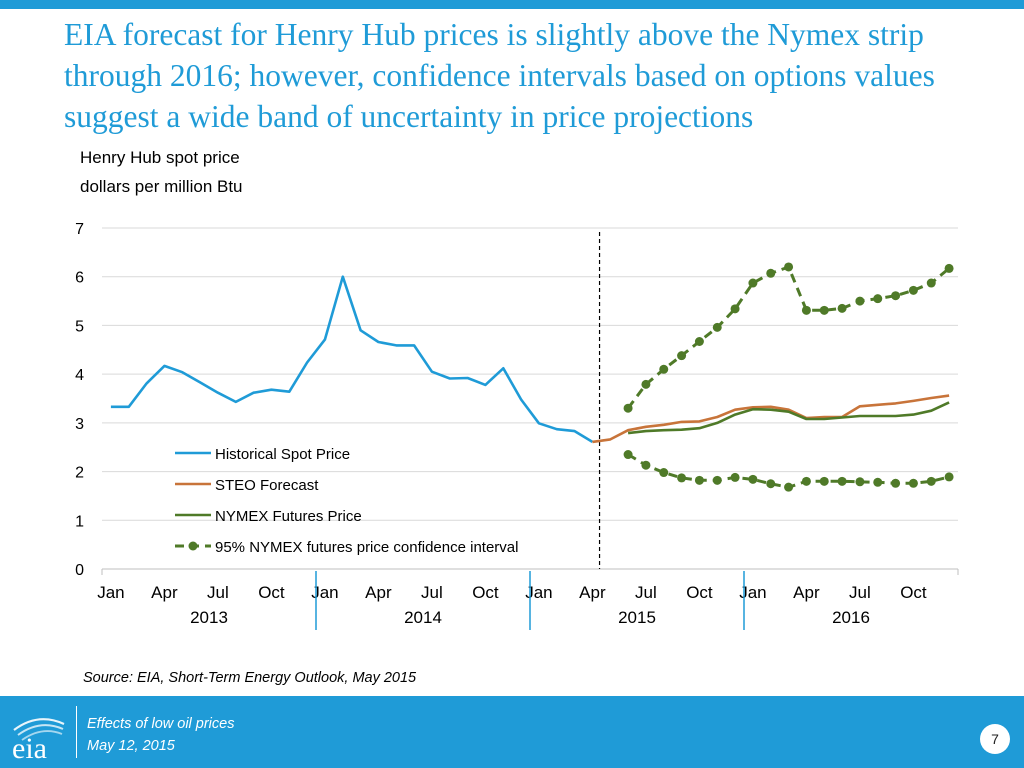 The width and height of the screenshot is (1024, 768). Describe the element at coordinates (352, 359) in the screenshot. I see `historical-spot-price-line` at that location.